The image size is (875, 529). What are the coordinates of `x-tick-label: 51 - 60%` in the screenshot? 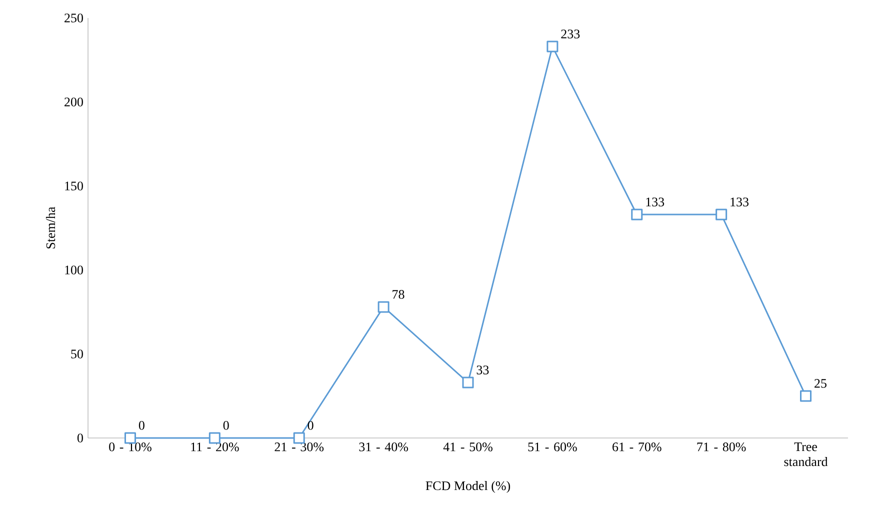 It's located at (552, 447).